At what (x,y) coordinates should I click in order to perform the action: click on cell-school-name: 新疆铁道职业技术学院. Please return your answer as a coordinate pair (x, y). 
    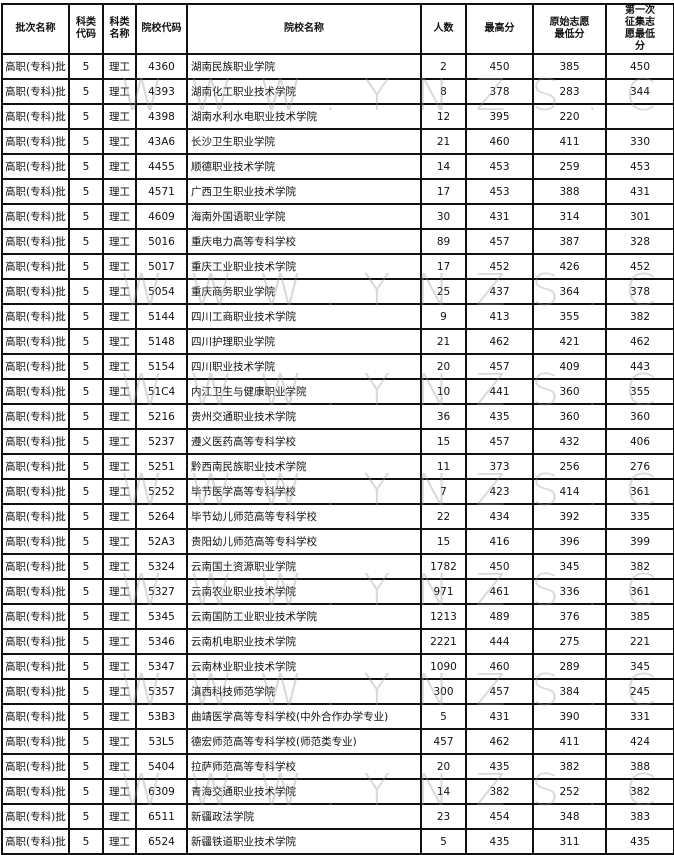
    Looking at the image, I should click on (304, 841).